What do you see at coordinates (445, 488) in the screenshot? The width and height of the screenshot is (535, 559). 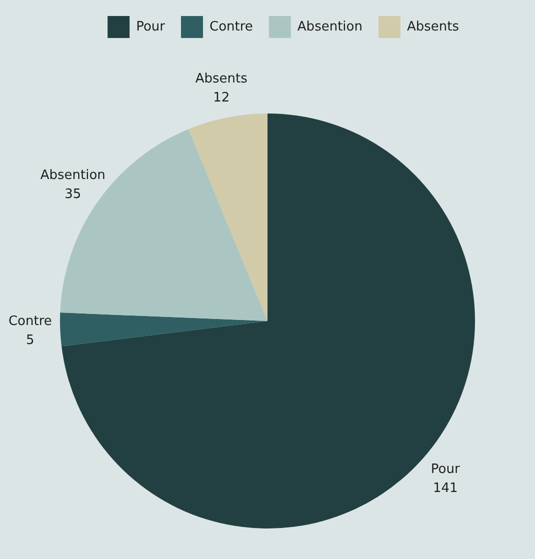 I see `data-label: 141` at bounding box center [445, 488].